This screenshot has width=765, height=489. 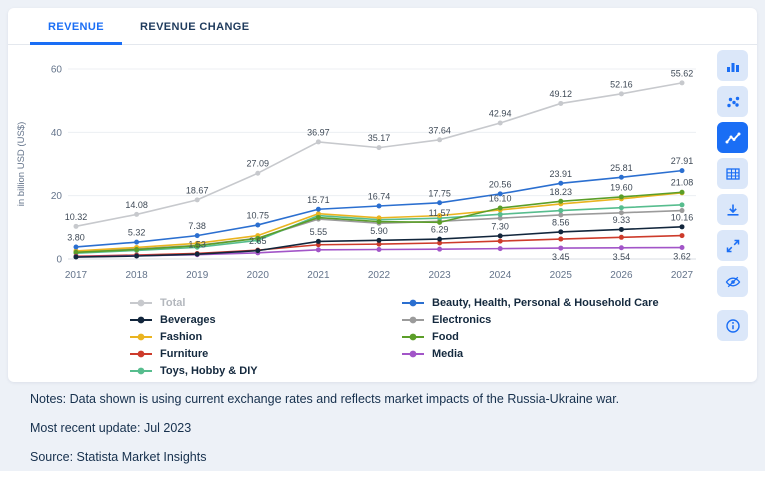 I want to click on scatter-chart-icon, so click(x=732, y=101).